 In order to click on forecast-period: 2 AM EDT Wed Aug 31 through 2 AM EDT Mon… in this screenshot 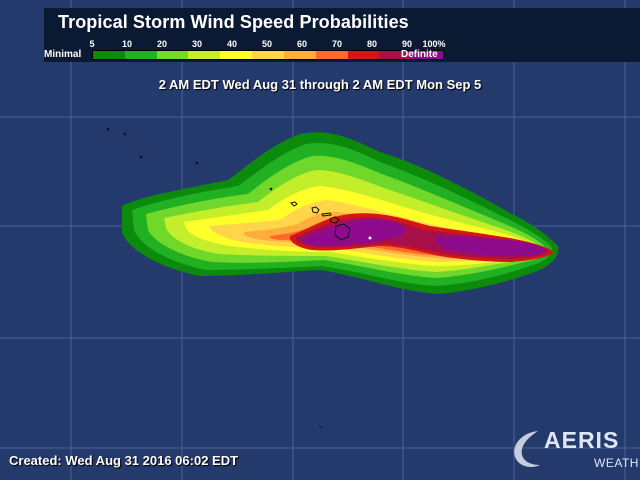, I will do `click(320, 84)`.